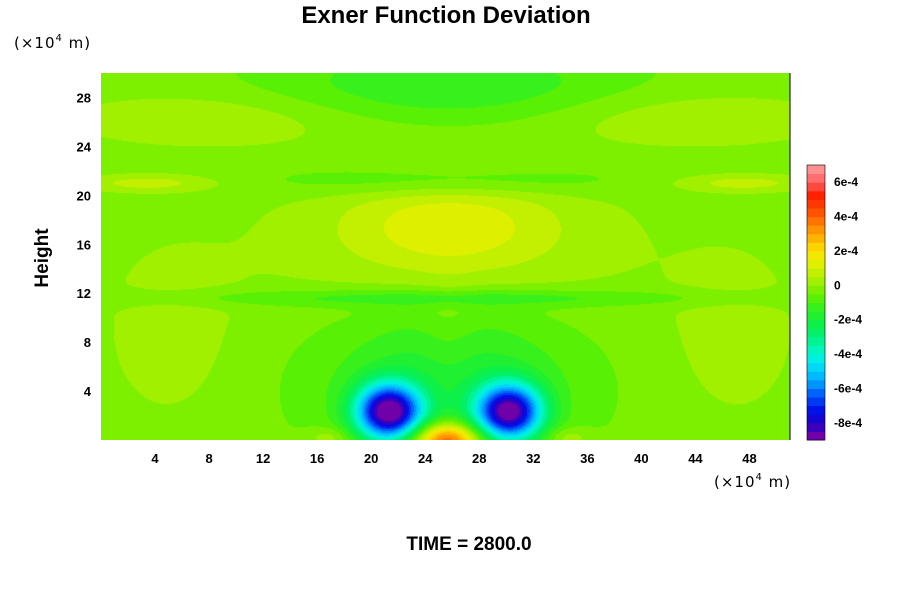 The image size is (900, 600). I want to click on y-tick-label: 12, so click(84, 293).